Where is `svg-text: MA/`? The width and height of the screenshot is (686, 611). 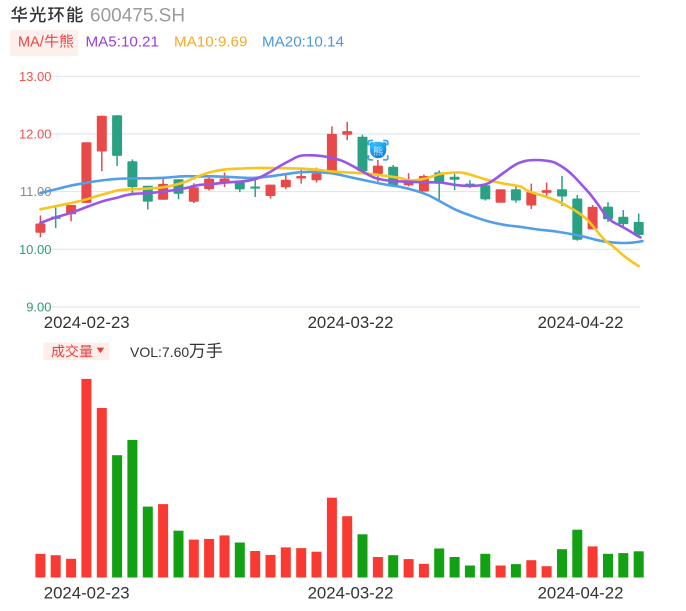
svg-text: MA/ is located at coordinates (31, 43).